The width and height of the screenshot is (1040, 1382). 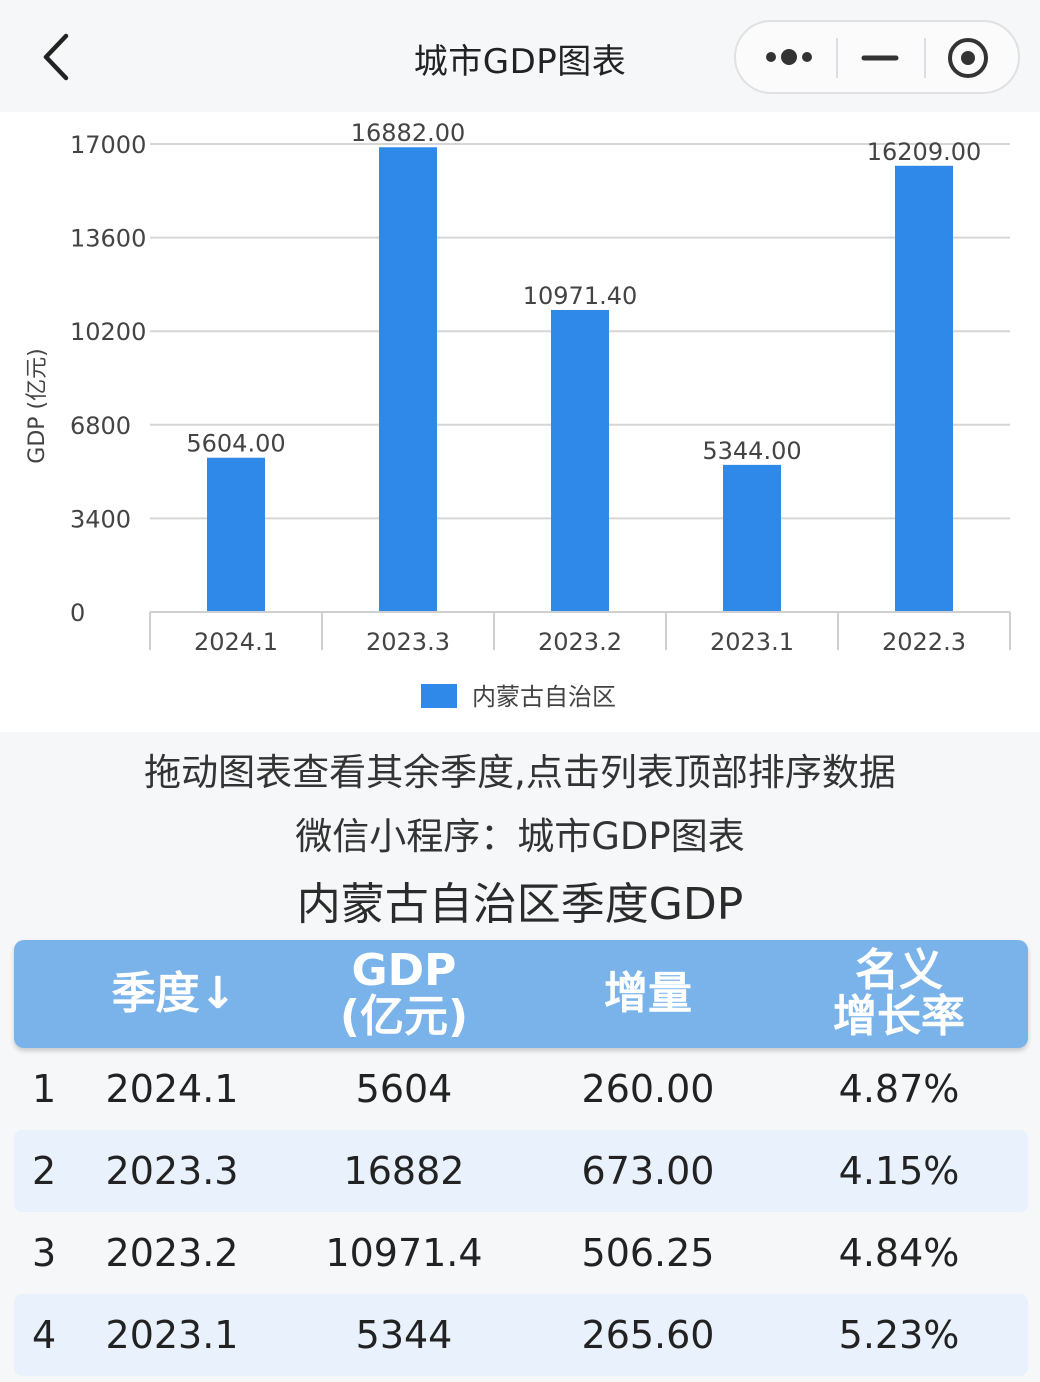 I want to click on header-quarter-sort: 季度↓, so click(x=174, y=993).